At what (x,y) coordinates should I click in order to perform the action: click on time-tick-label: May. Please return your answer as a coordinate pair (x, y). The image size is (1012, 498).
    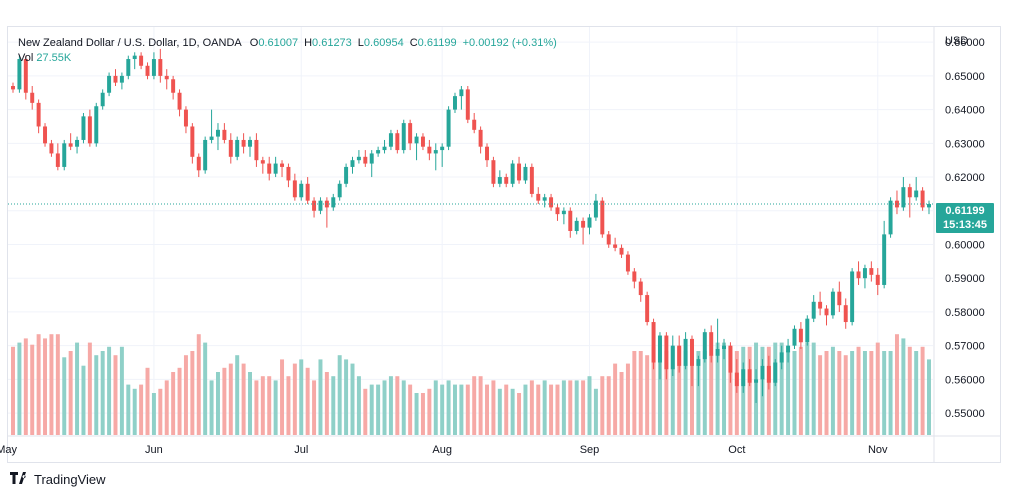
    Looking at the image, I should click on (8, 450).